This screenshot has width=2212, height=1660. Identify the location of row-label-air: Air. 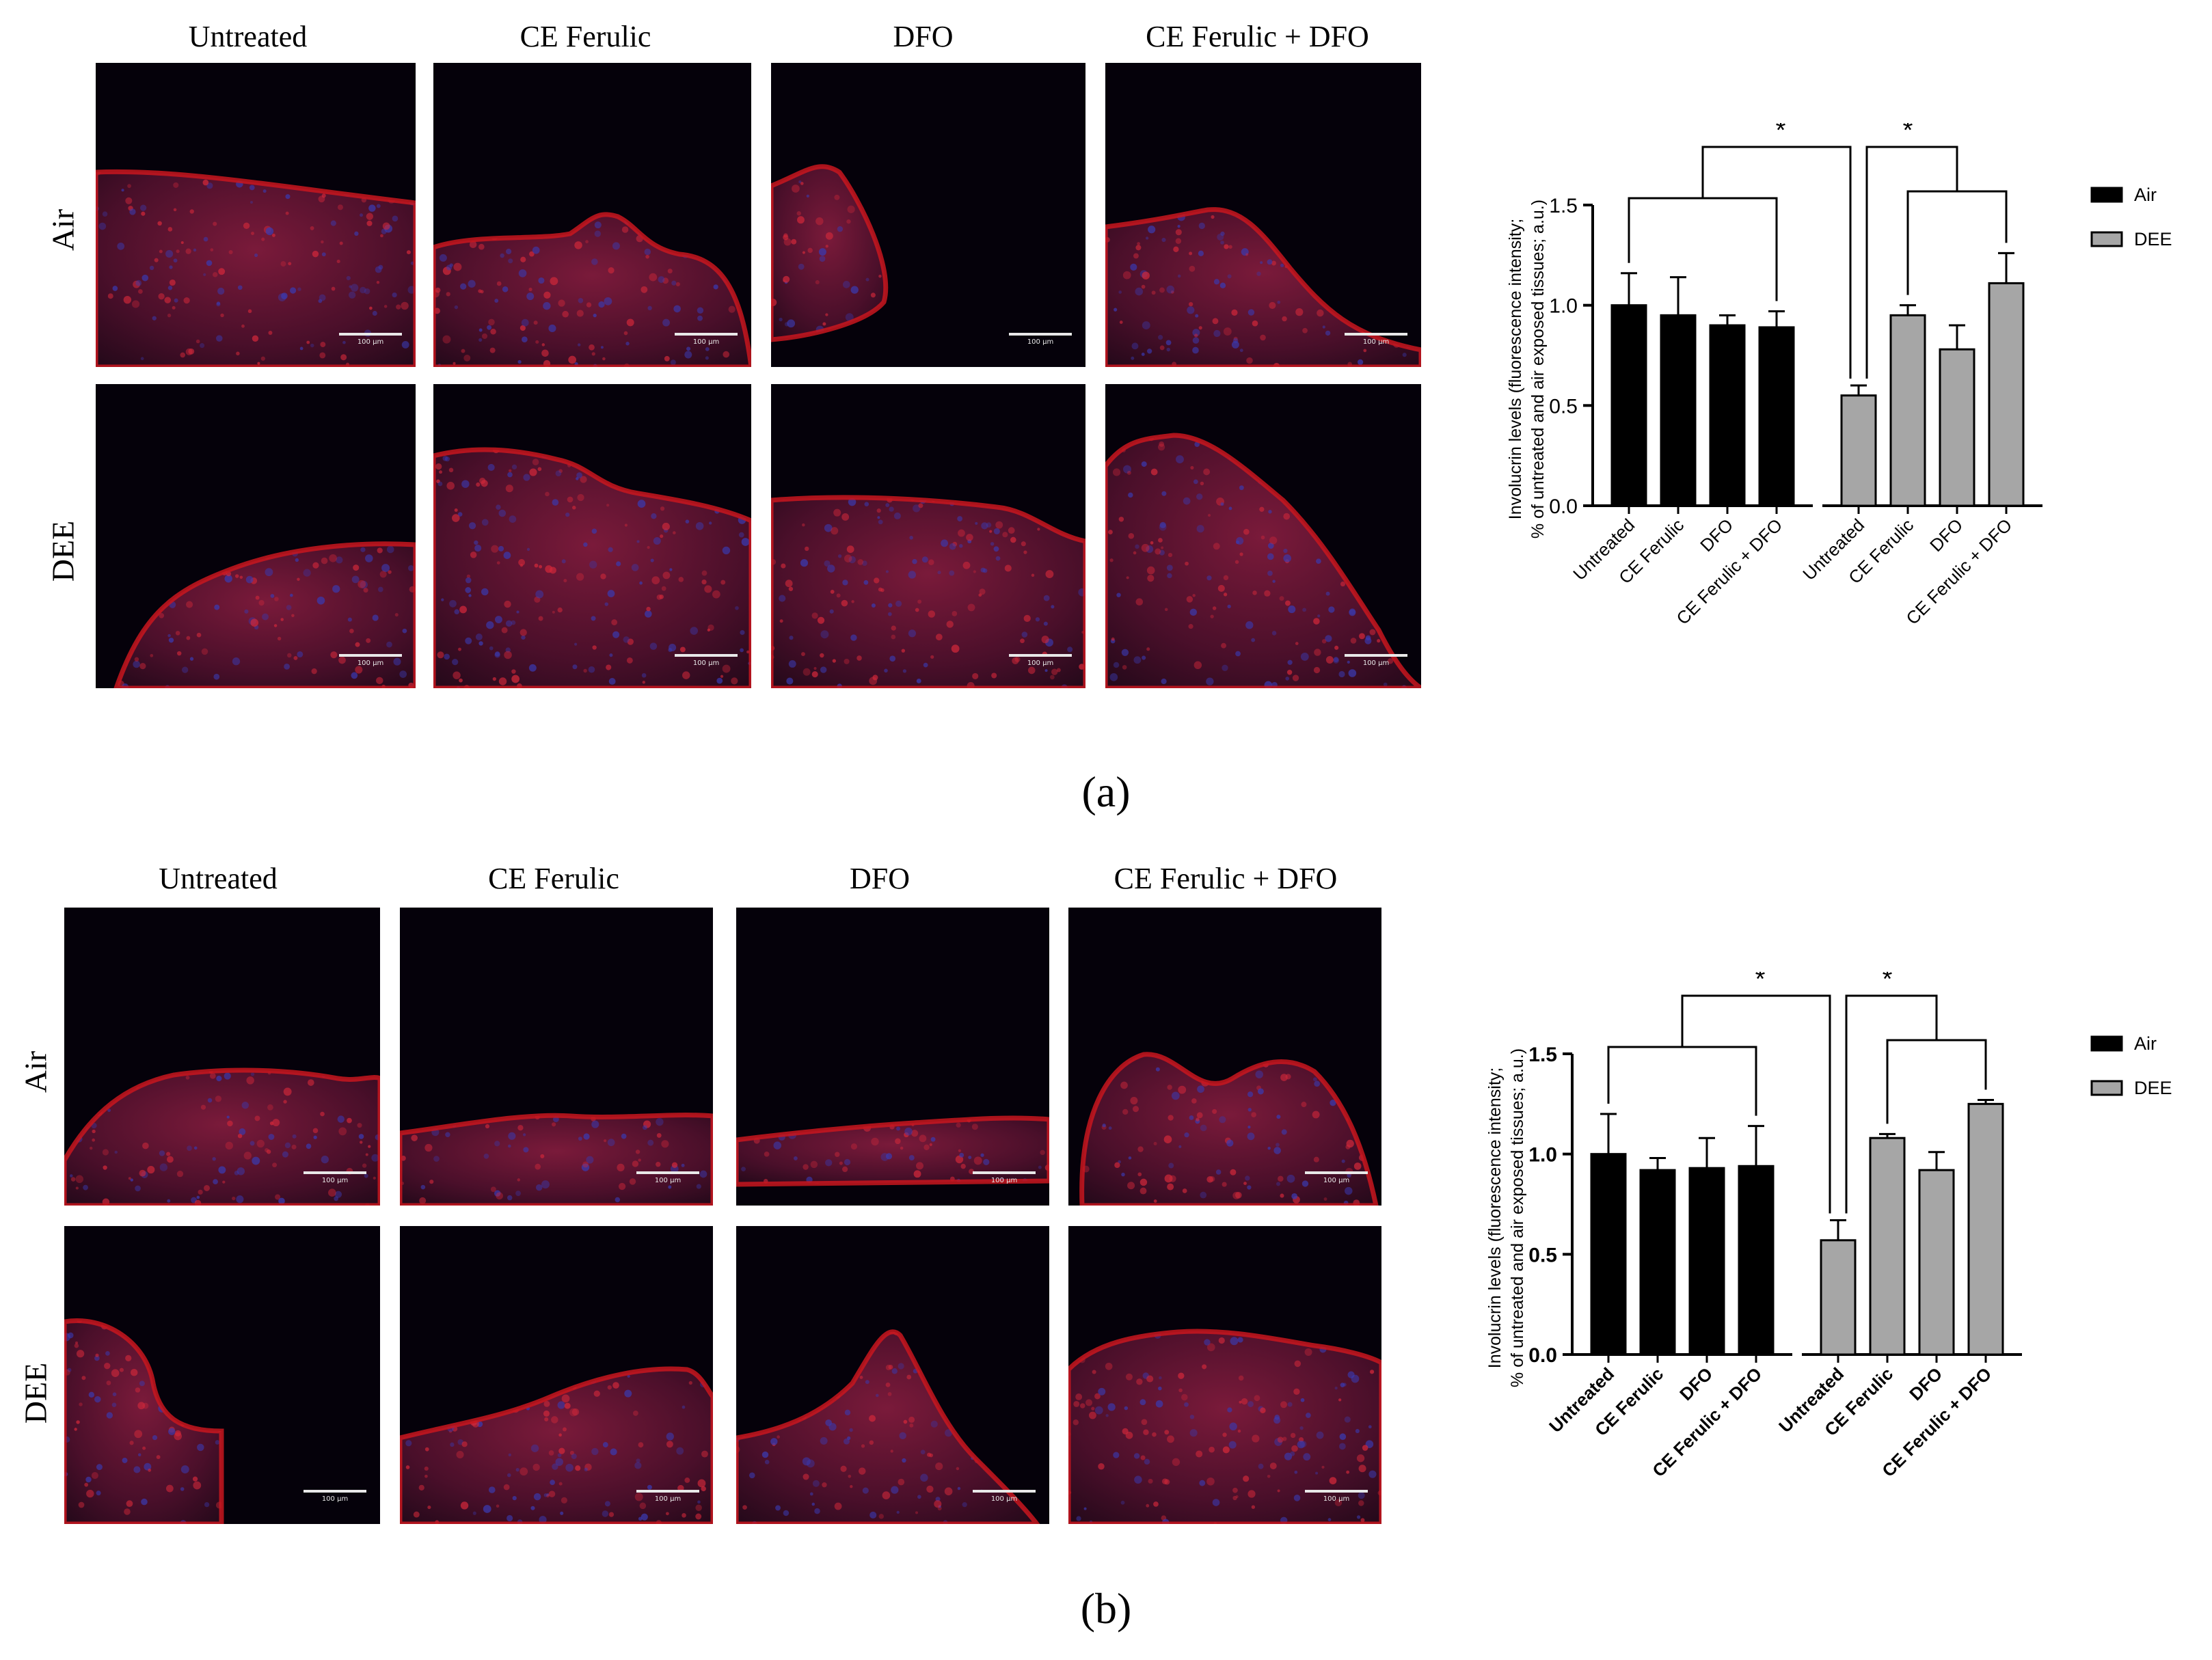
(35, 1071).